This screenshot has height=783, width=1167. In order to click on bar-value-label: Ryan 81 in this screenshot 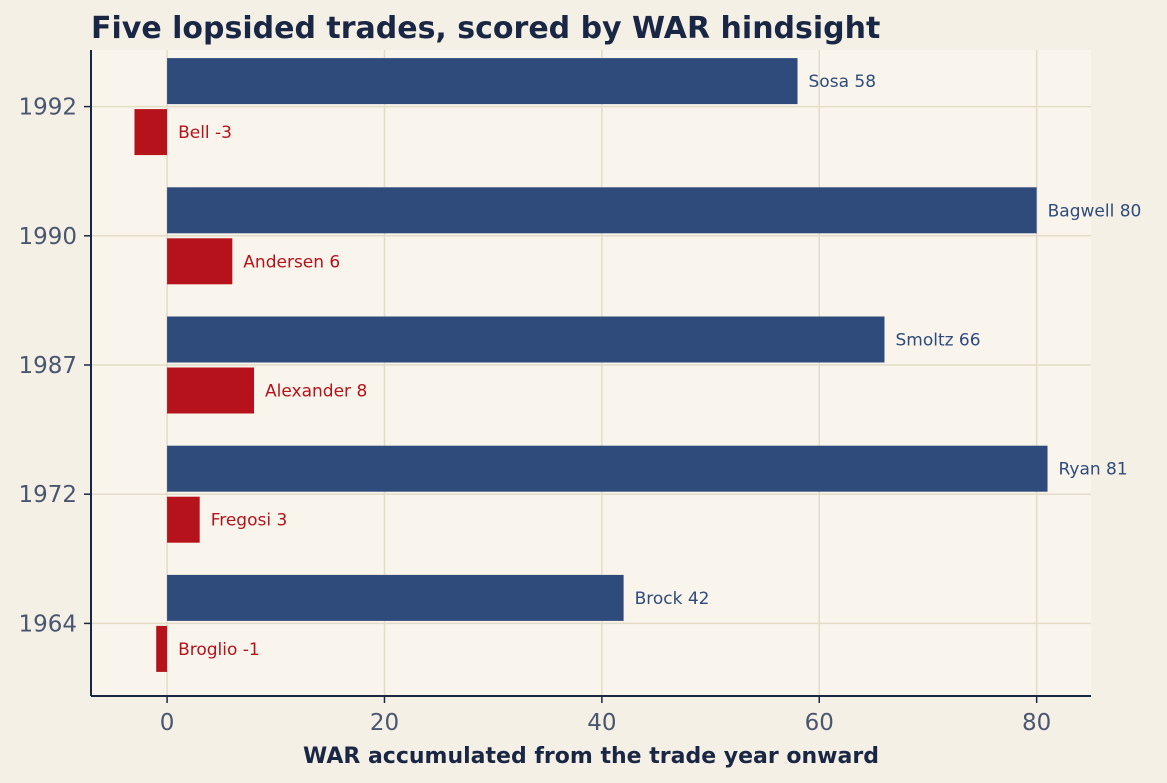, I will do `click(1093, 470)`.